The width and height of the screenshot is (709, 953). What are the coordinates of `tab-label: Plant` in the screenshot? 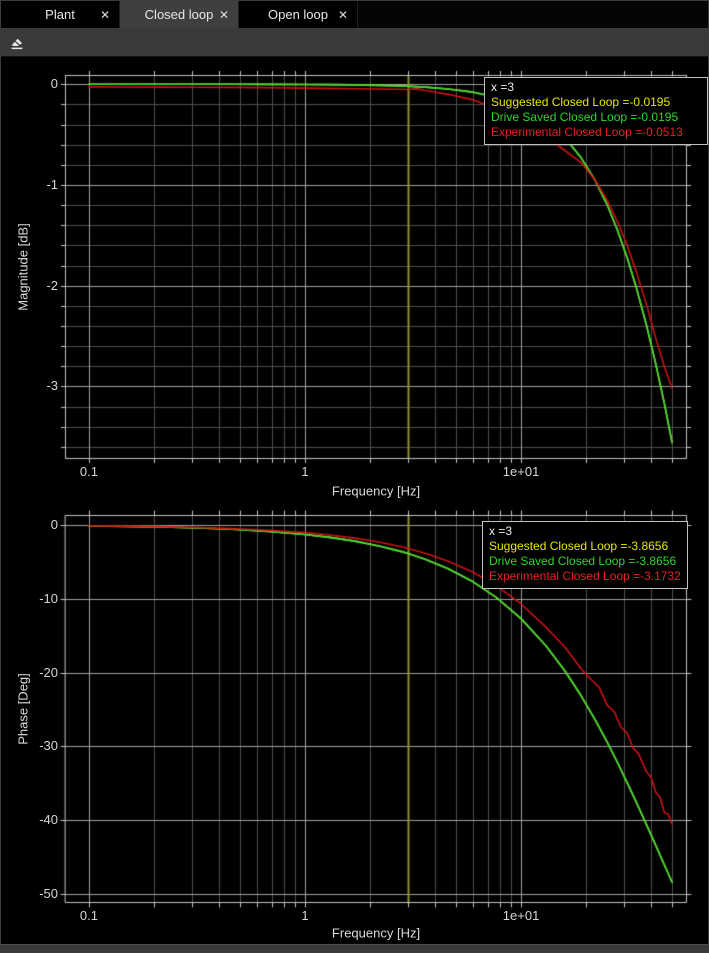 It's located at (60, 14).